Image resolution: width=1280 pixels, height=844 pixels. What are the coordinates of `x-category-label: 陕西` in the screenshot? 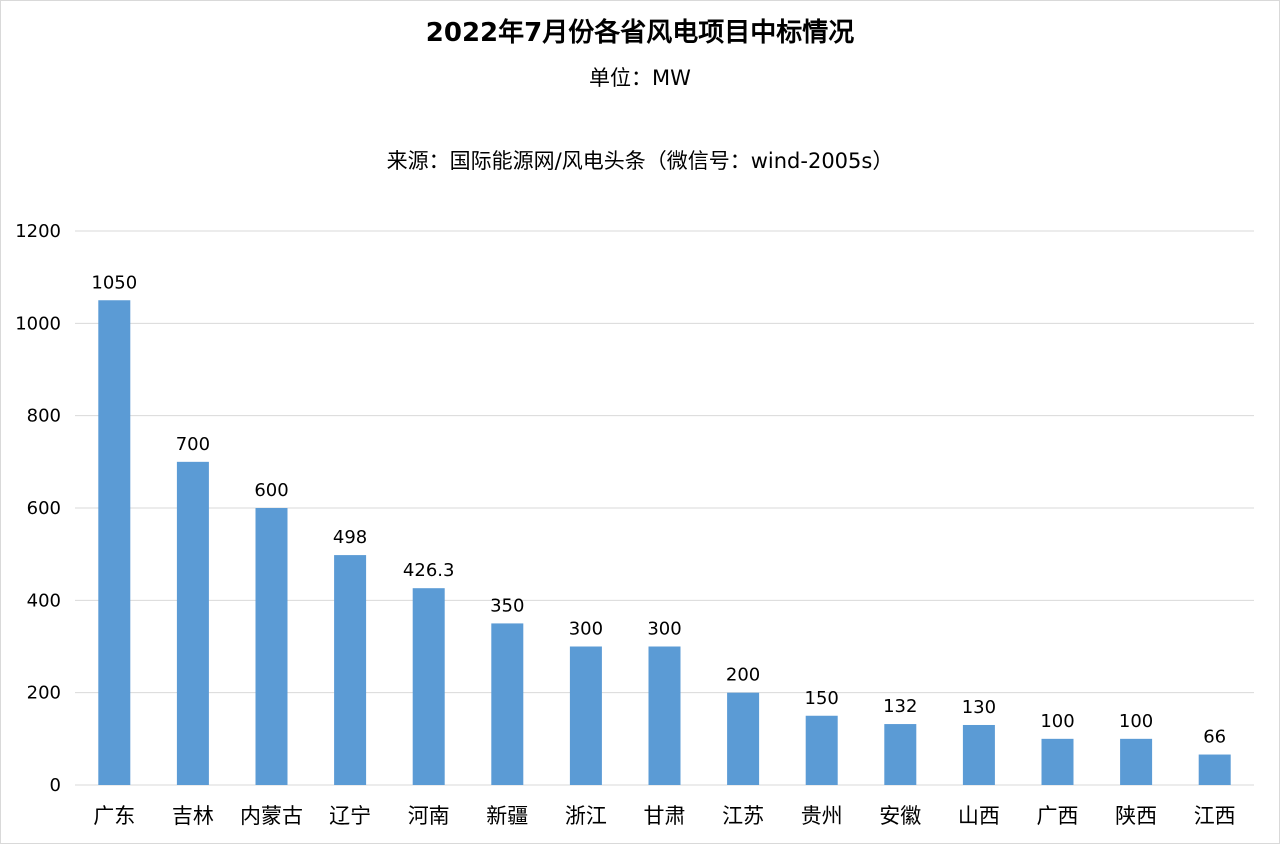 It's located at (1136, 816).